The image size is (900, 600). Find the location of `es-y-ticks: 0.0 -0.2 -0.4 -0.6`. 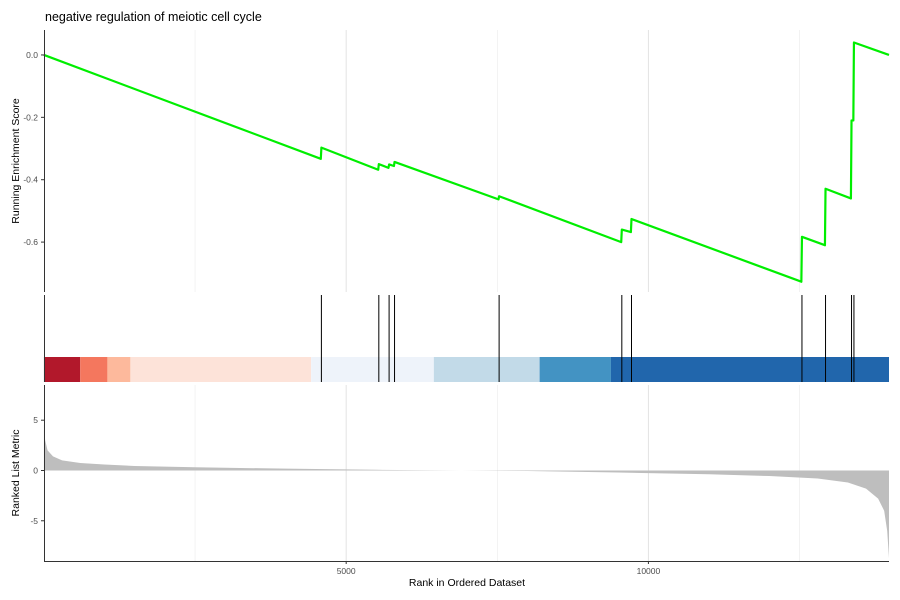

es-y-ticks: 0.0 -0.2 -0.4 -0.6 is located at coordinates (33, 148).